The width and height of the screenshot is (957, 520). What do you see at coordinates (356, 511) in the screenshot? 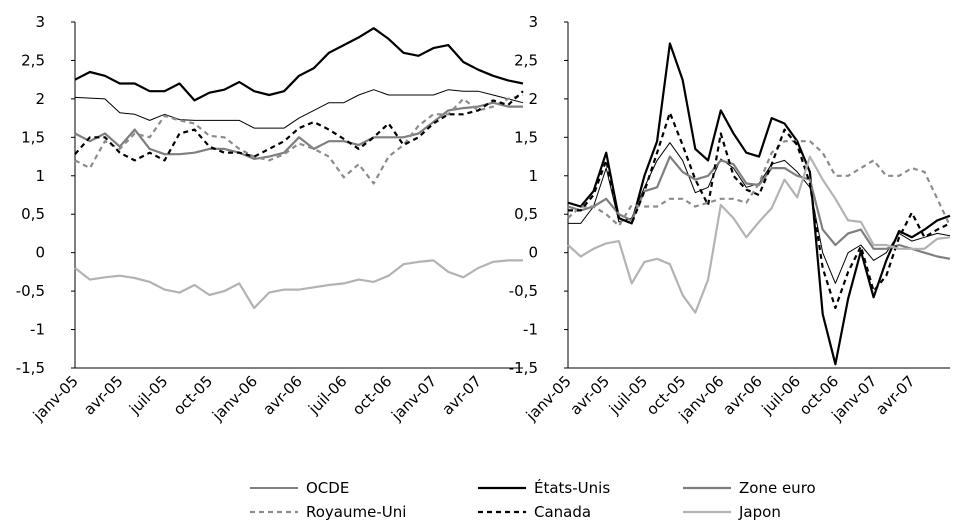
I see `legend-label: Royaume-Uni` at bounding box center [356, 511].